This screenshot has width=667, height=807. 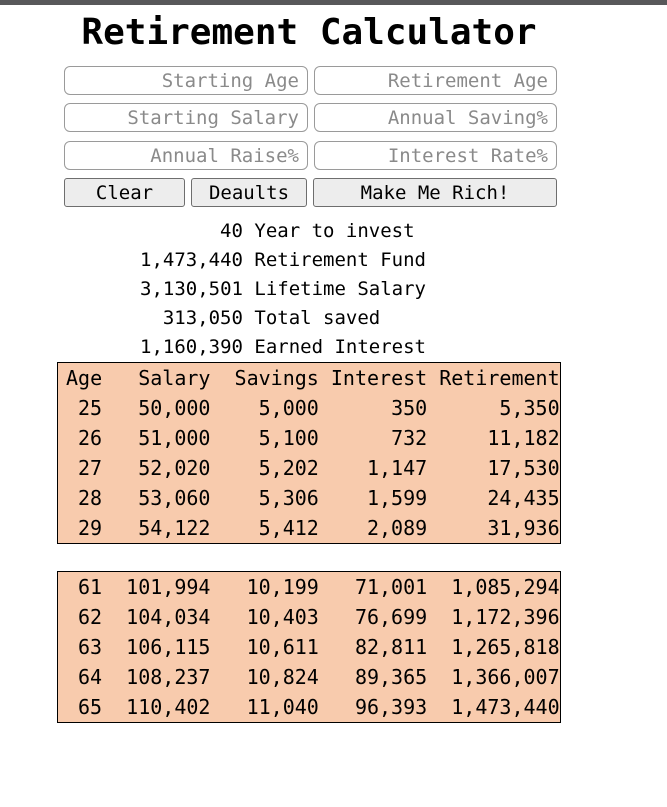 What do you see at coordinates (174, 498) in the screenshot?
I see `table-cell: 53,060` at bounding box center [174, 498].